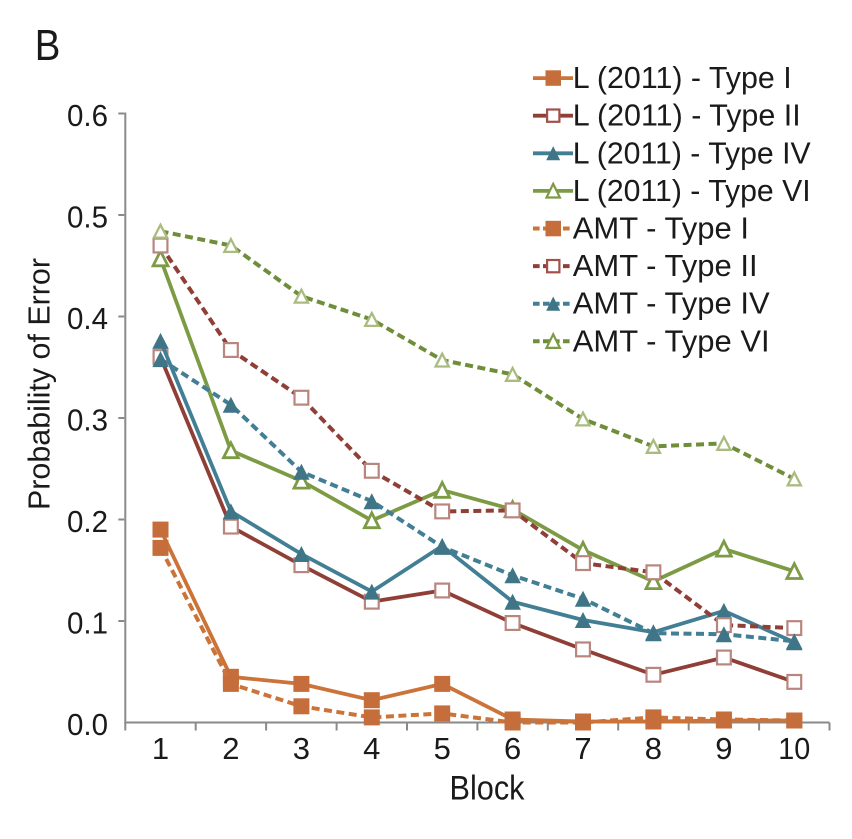 This screenshot has height=839, width=852. I want to click on svg-text: 4, so click(371, 748).